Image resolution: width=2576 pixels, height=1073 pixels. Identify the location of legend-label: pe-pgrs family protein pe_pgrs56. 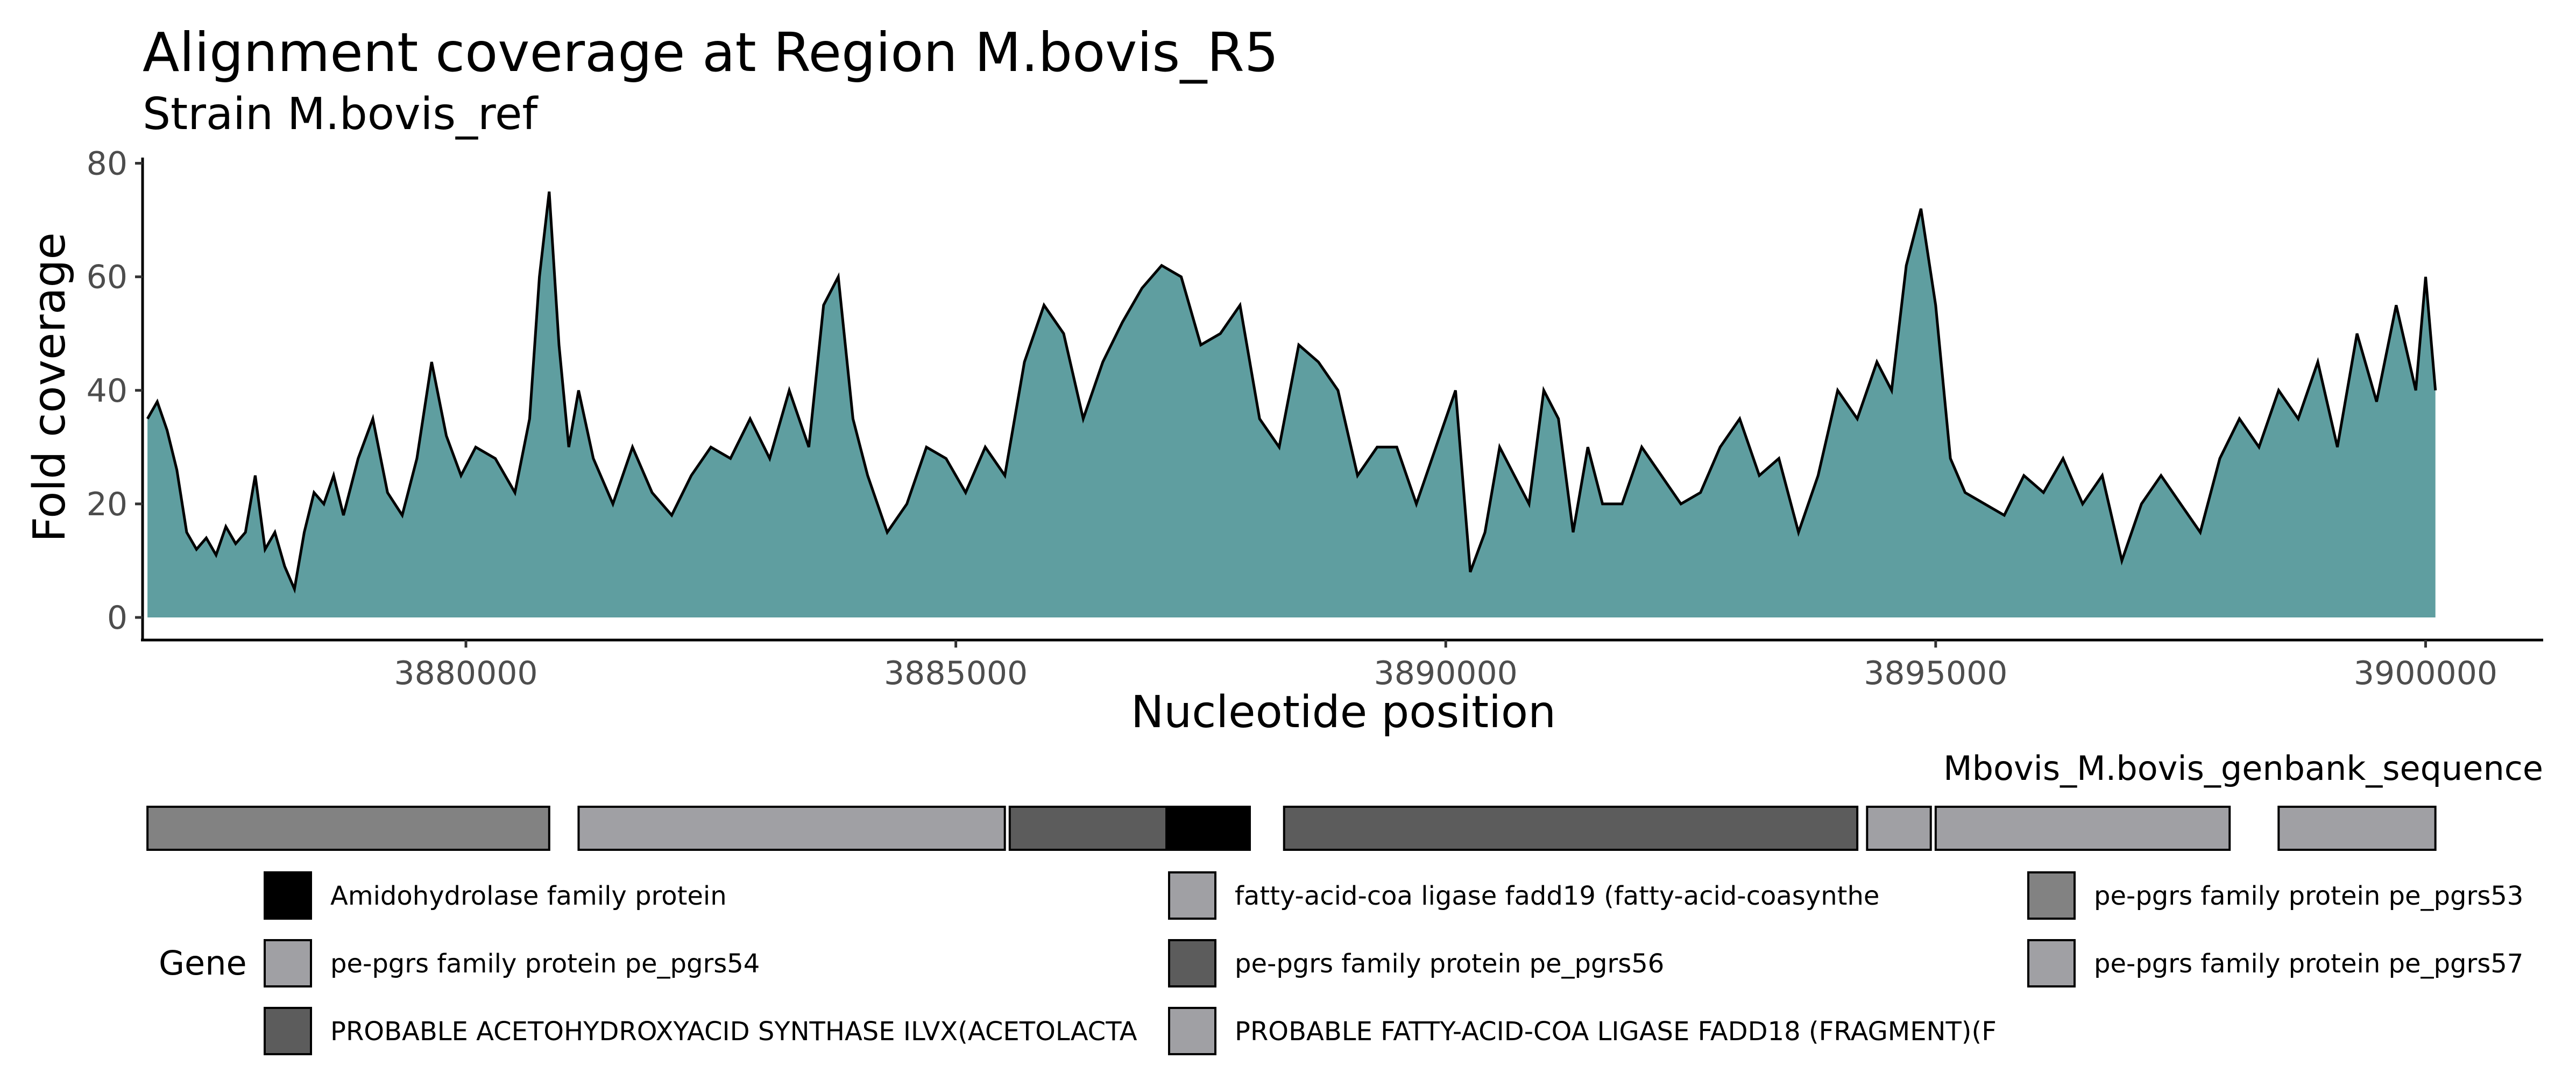
(1449, 964).